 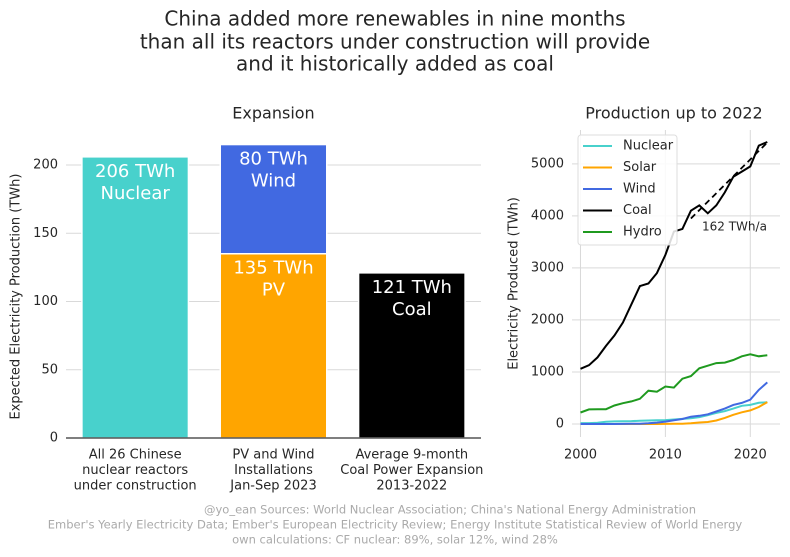 What do you see at coordinates (135, 470) in the screenshot?
I see `x-tick-label: nuclear reactors` at bounding box center [135, 470].